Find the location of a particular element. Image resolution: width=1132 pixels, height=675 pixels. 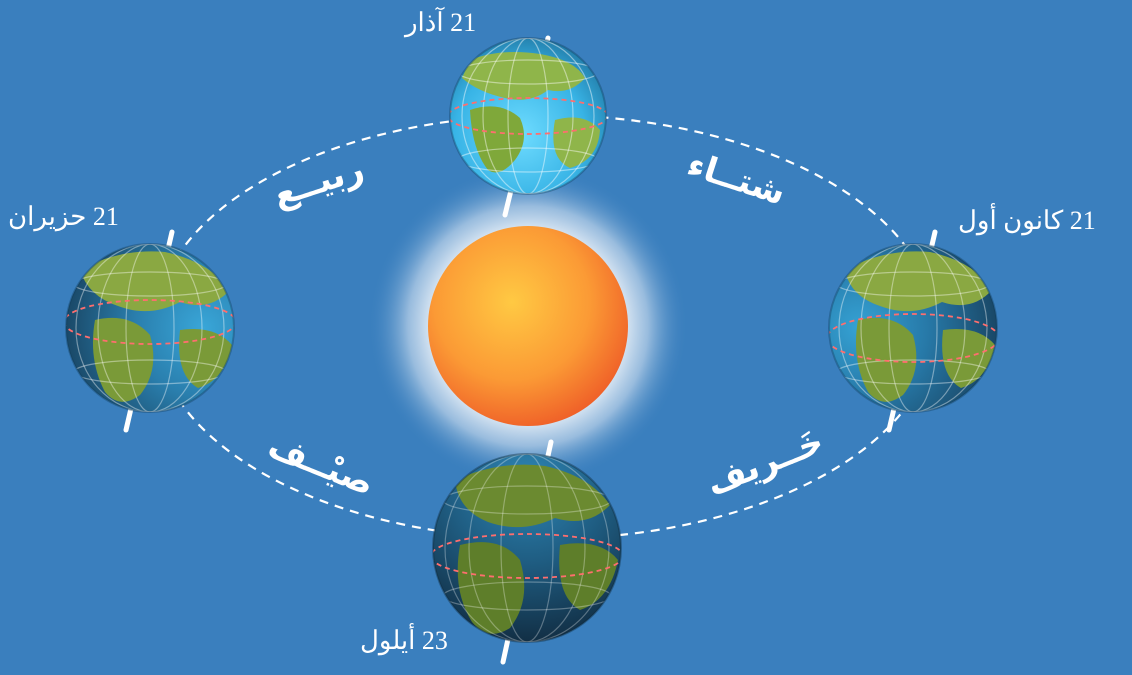

date-label-march: 21 آذار is located at coordinates (441, 22).